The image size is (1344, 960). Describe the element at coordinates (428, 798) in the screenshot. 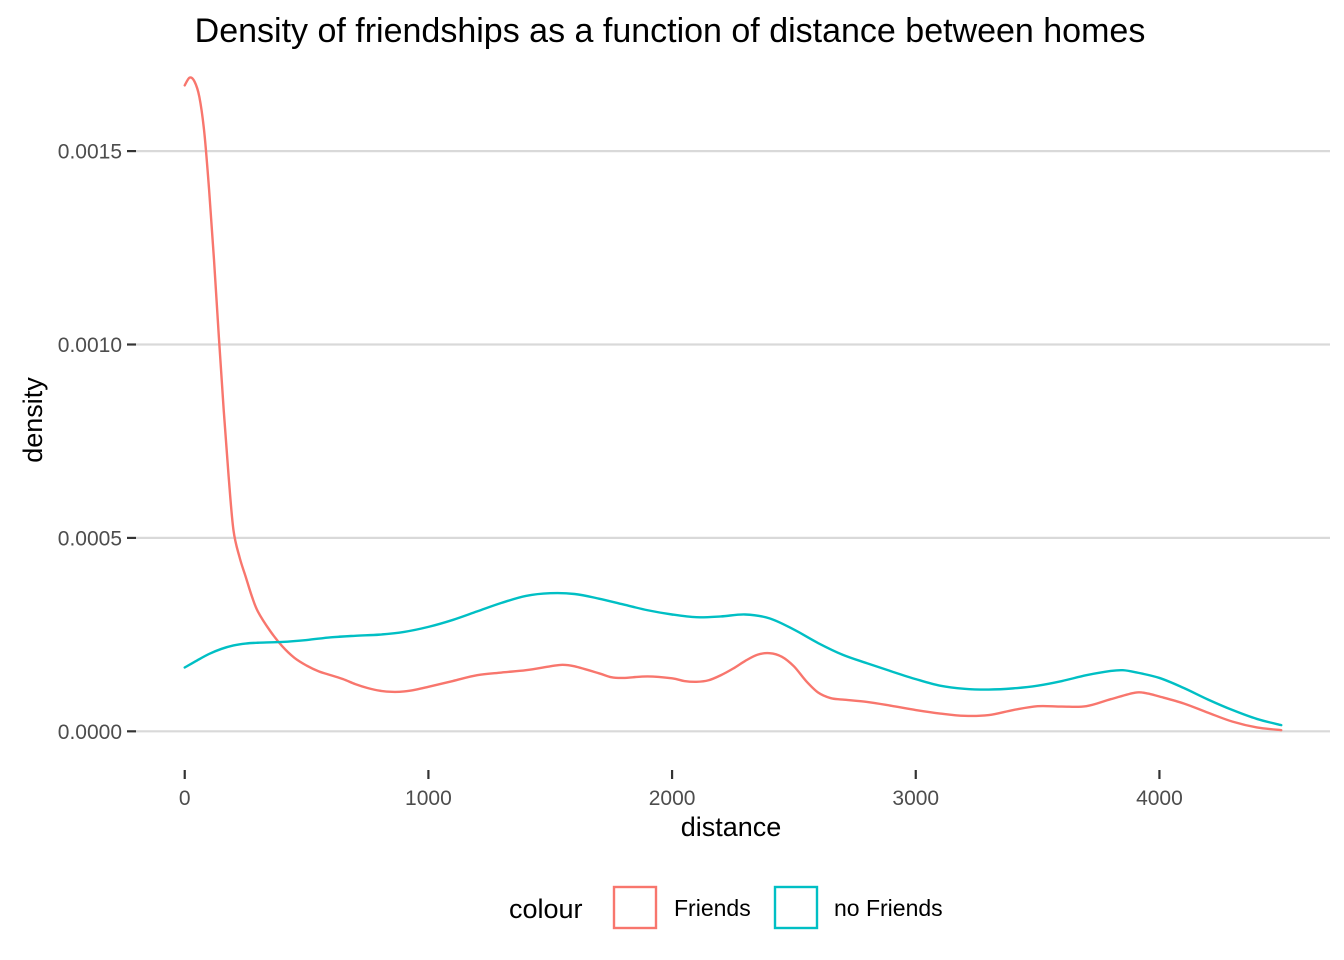

I see `x-tick-label-1: 1000` at that location.